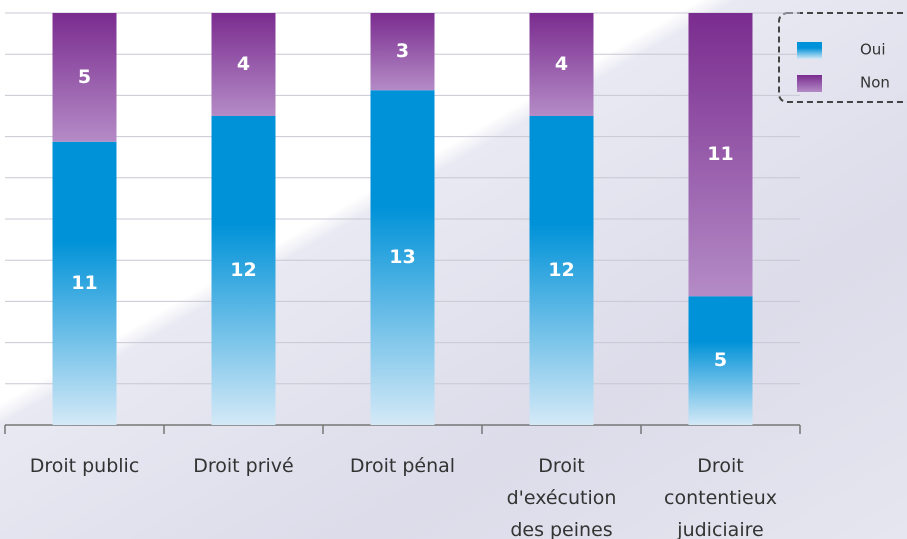  Describe the element at coordinates (875, 83) in the screenshot. I see `legend-label: Non` at that location.